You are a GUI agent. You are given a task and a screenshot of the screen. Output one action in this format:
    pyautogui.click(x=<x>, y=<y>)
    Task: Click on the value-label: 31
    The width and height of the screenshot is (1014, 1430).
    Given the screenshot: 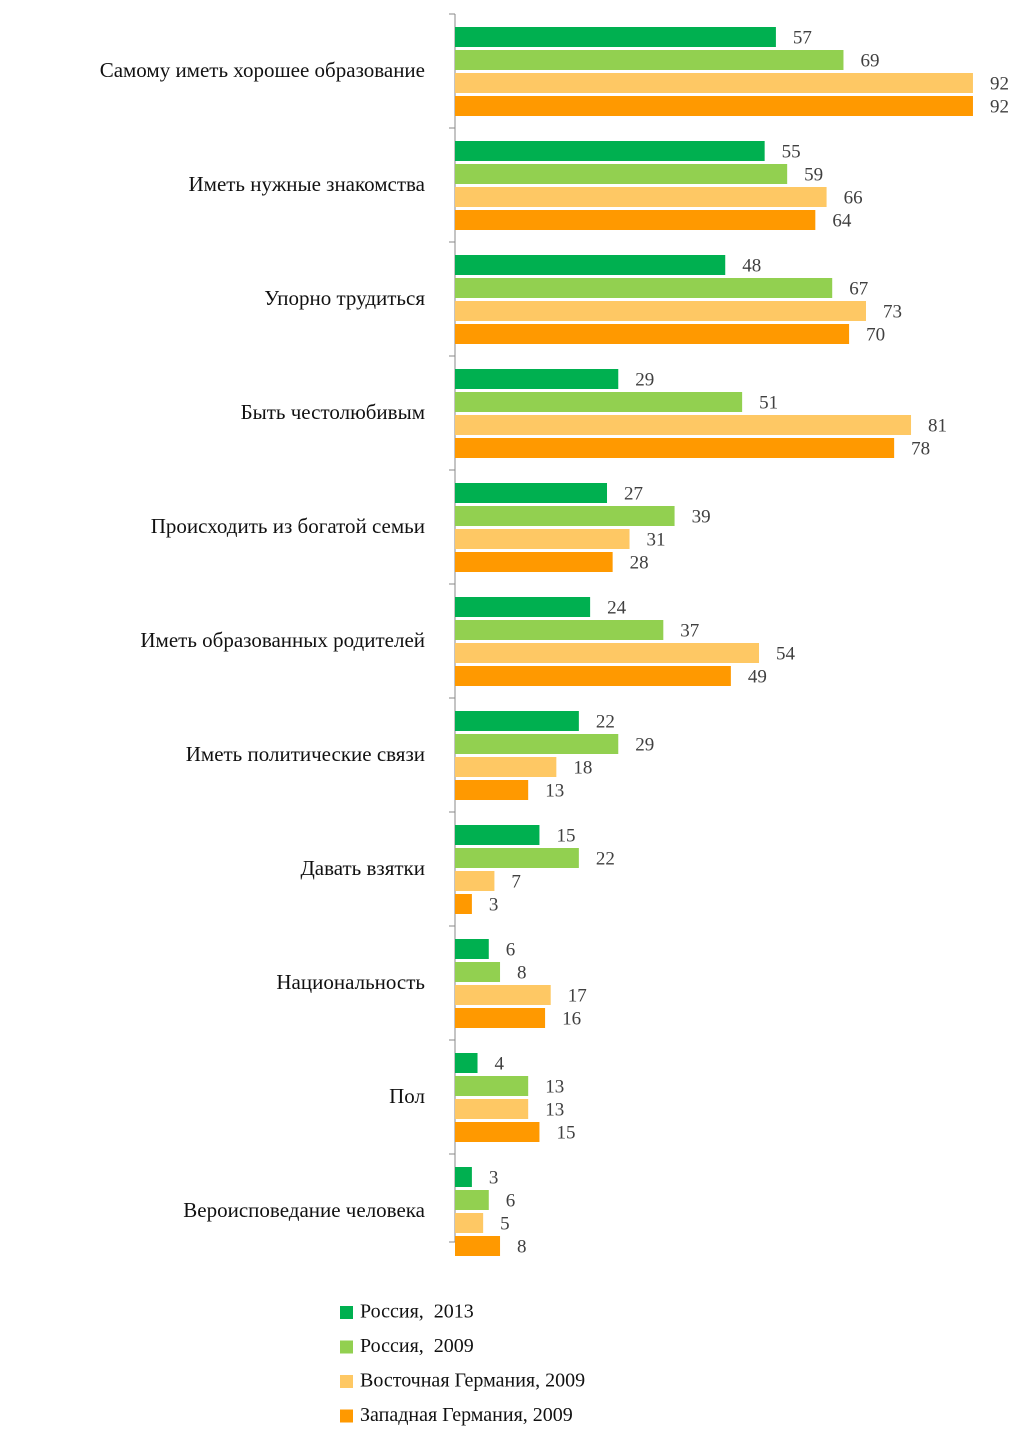 What is the action you would take?
    pyautogui.click(x=656, y=539)
    